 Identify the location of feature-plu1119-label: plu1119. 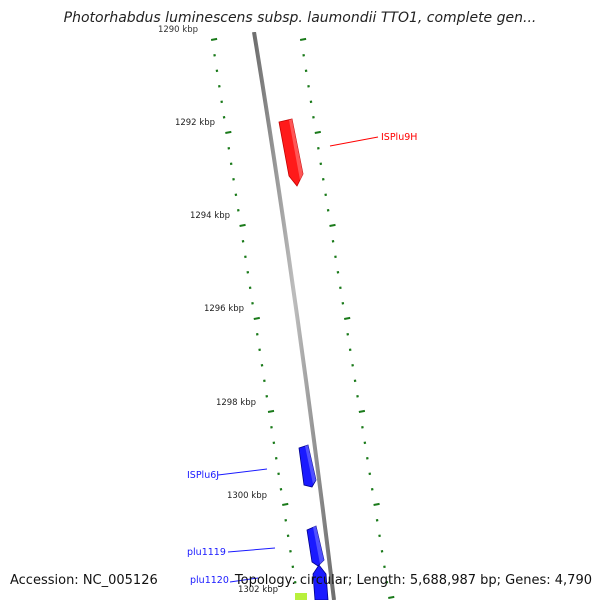
(206, 552).